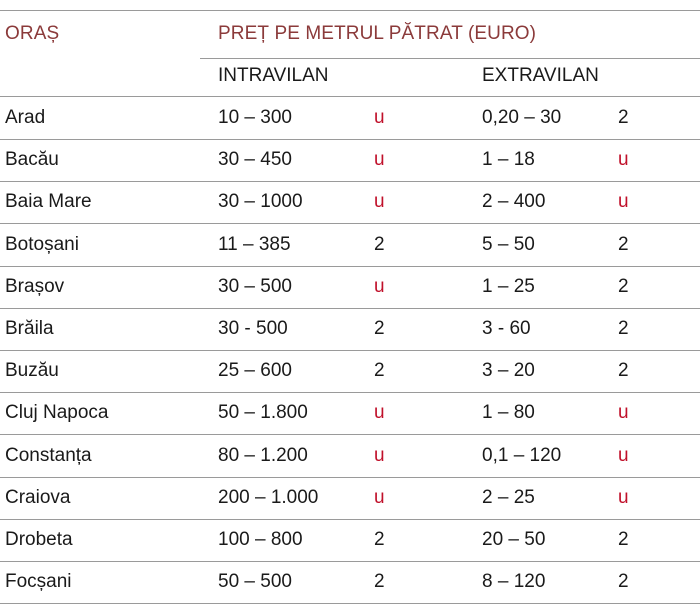 The height and width of the screenshot is (611, 700). Describe the element at coordinates (273, 75) in the screenshot. I see `intravilan-column-header: INTRAVILAN` at that location.